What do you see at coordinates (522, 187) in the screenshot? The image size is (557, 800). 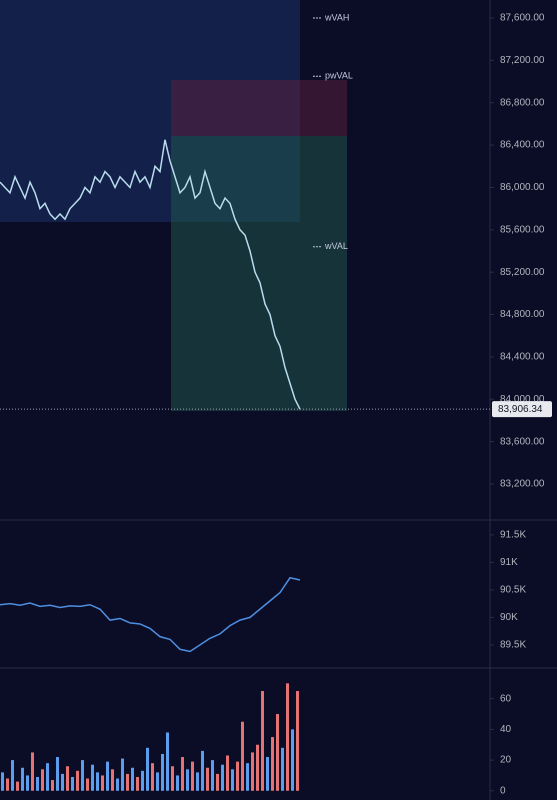 I see `y-tick-label: 86,000.00` at bounding box center [522, 187].